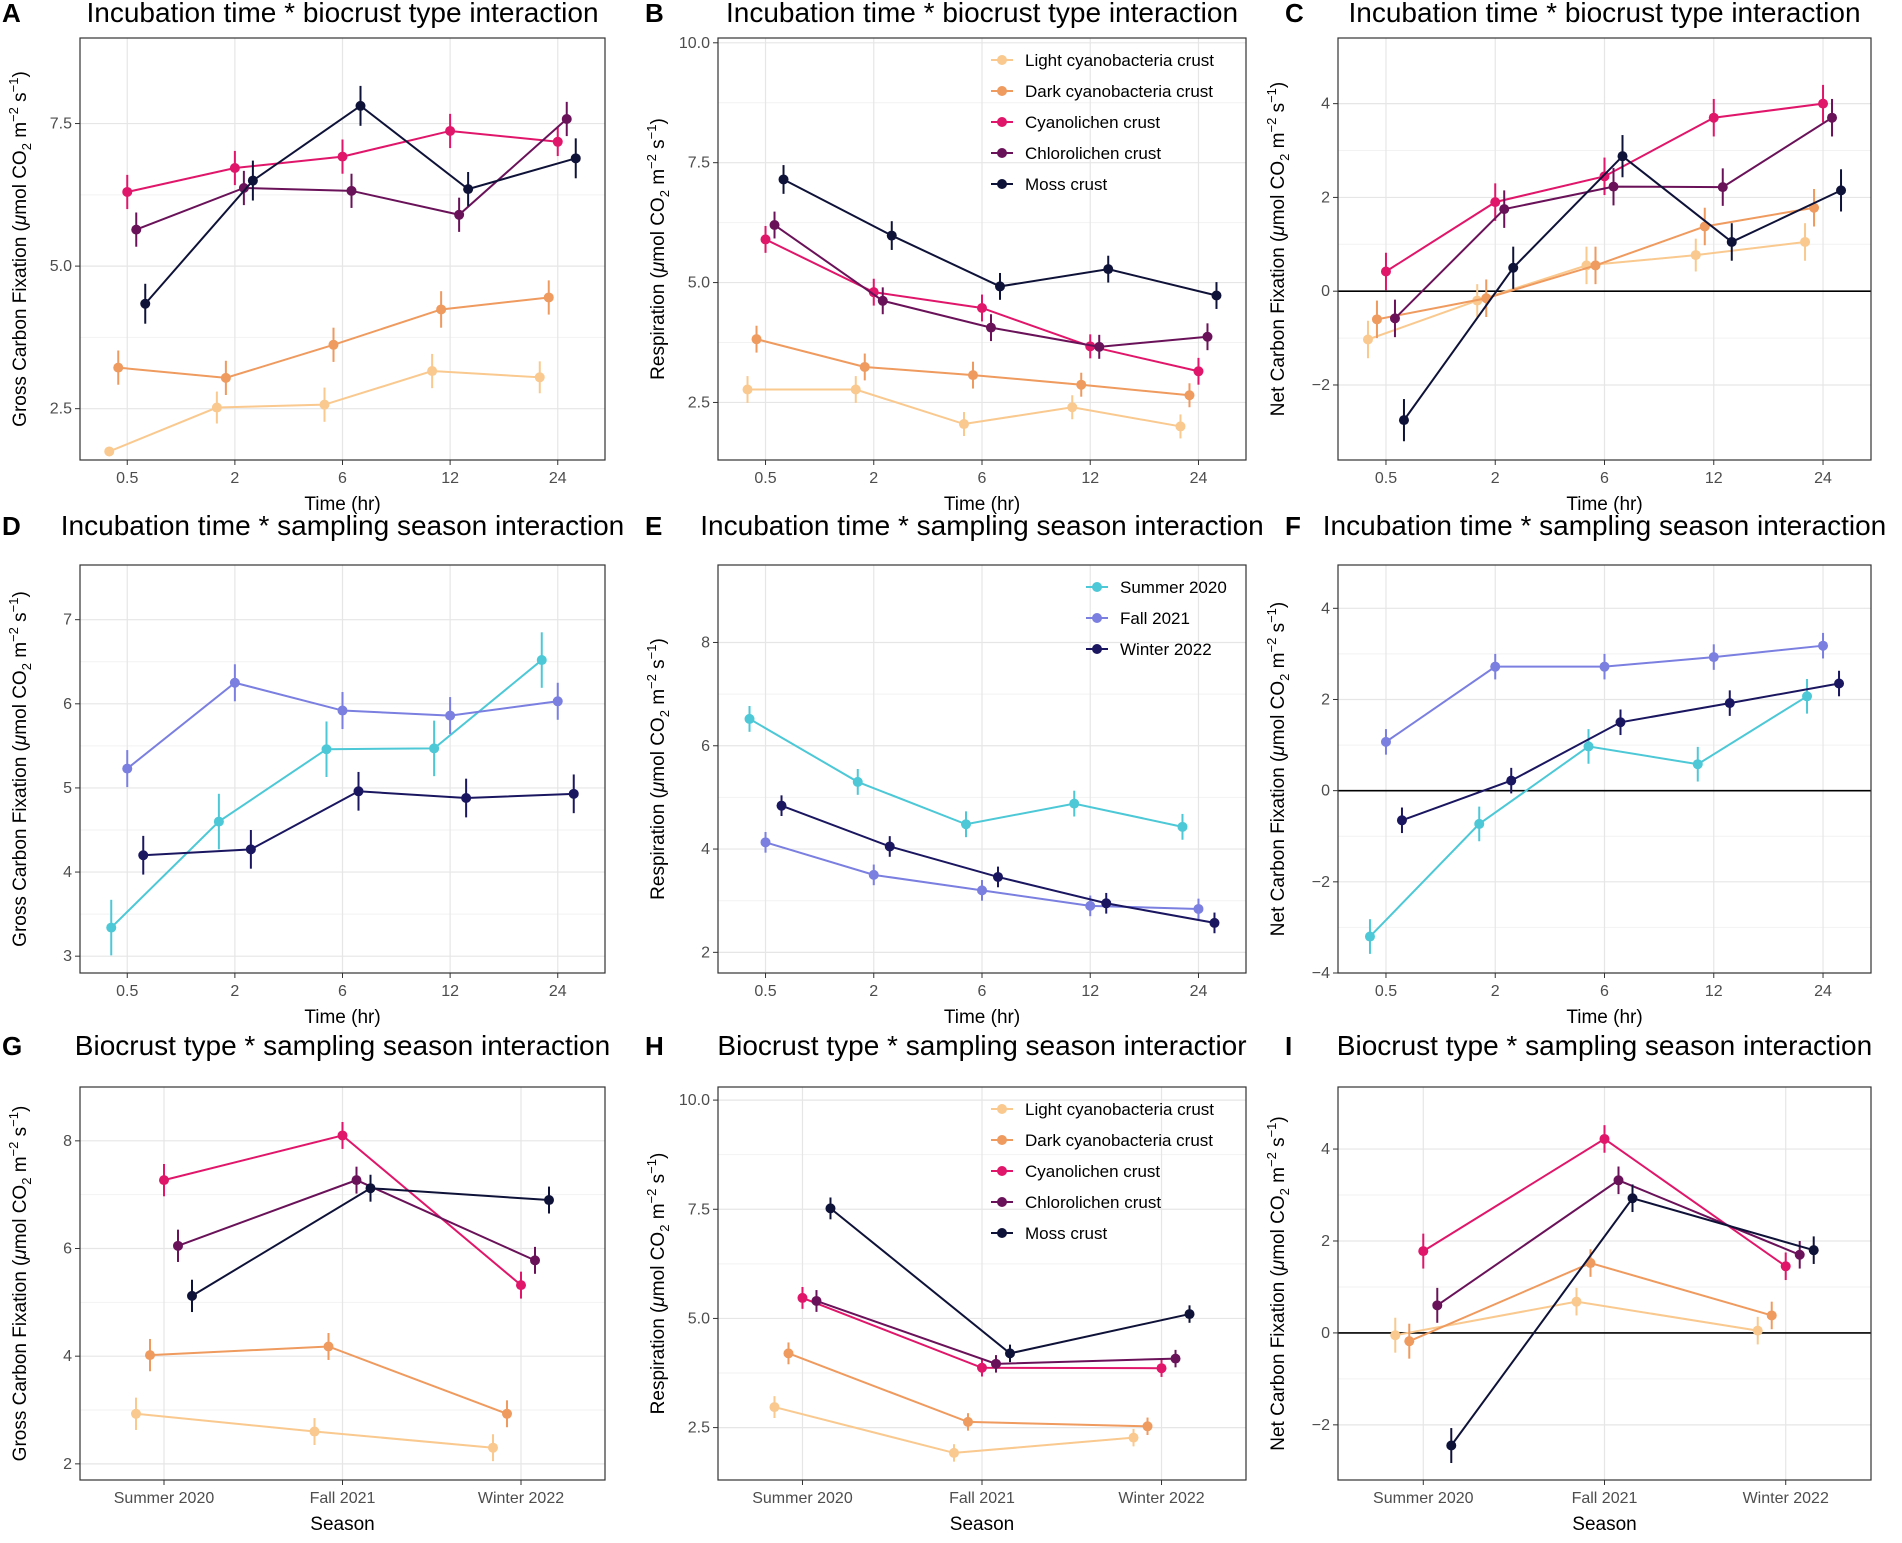  I want to click on series-light-cyanobacteria-crust, so click(964, 407).